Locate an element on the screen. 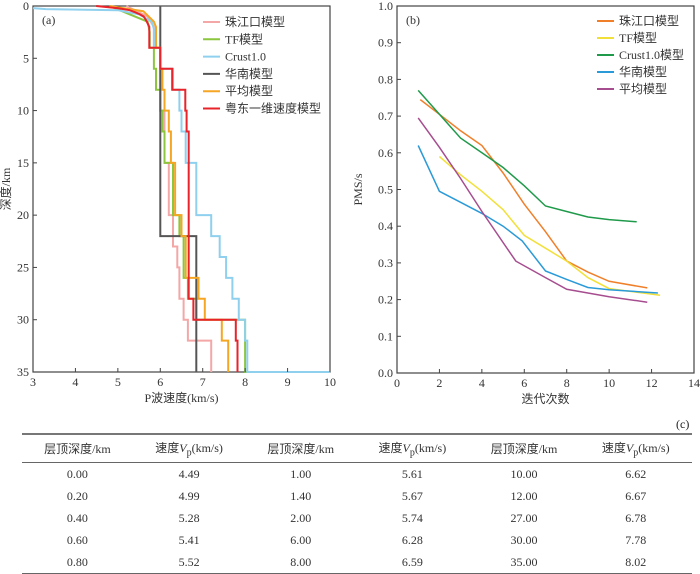 The image size is (700, 574). cell-depth: 2.00 is located at coordinates (301, 517).